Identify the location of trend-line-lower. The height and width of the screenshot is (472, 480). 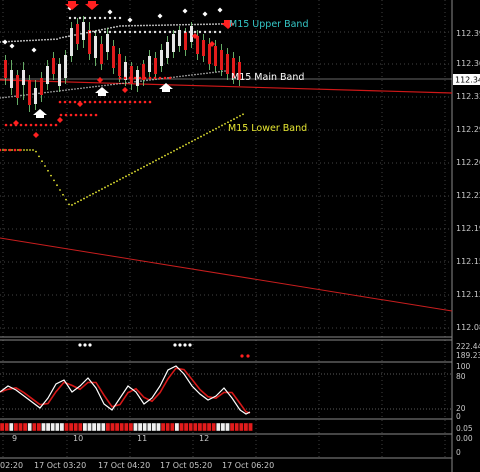
(226, 274).